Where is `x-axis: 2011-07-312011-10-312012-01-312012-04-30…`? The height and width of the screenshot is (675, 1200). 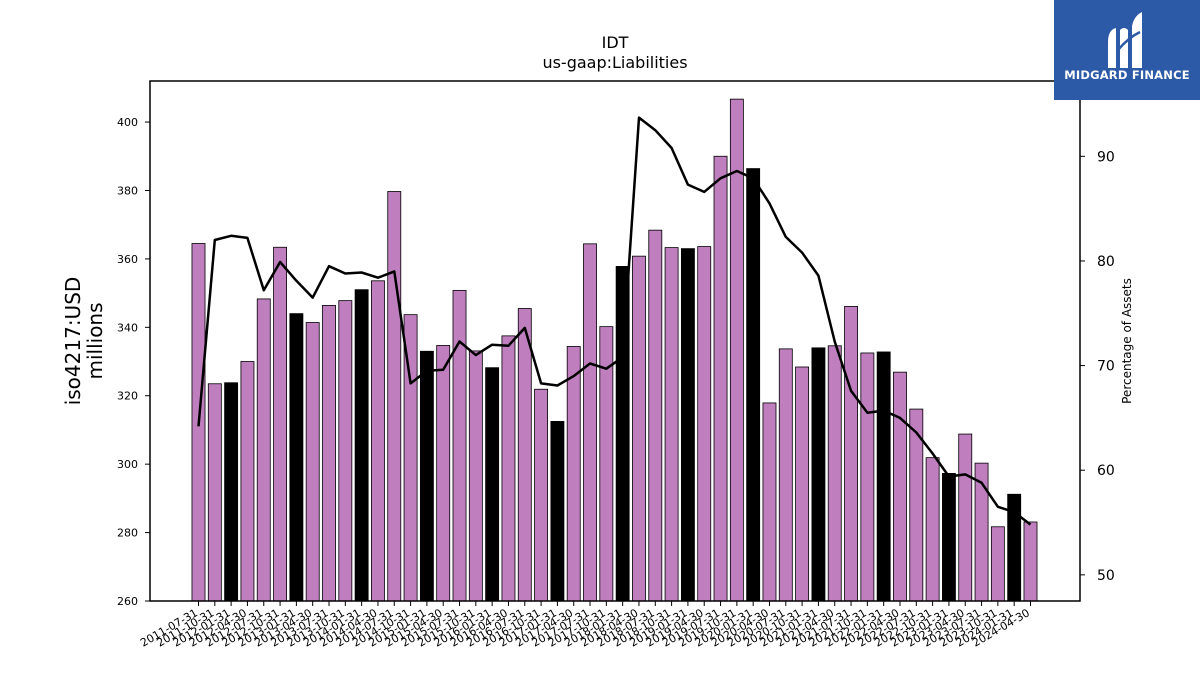 x-axis: 2011-07-312011-10-312012-01-312012-04-30… is located at coordinates (585, 625).